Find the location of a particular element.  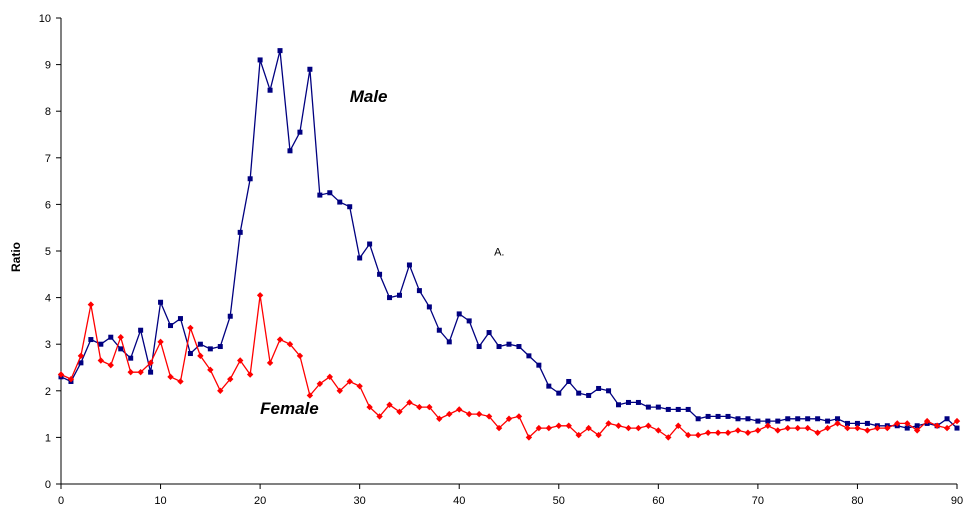

x-tick-label: 60 is located at coordinates (658, 501).